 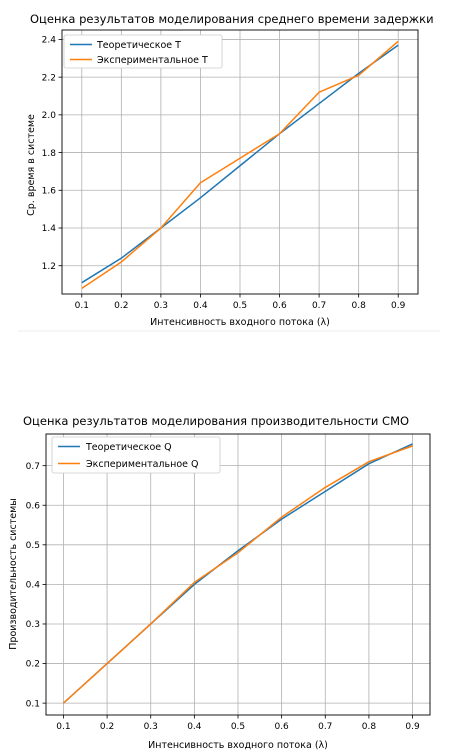 What do you see at coordinates (33, 586) in the screenshot?
I see `y-tick-label: 0.4` at bounding box center [33, 586].